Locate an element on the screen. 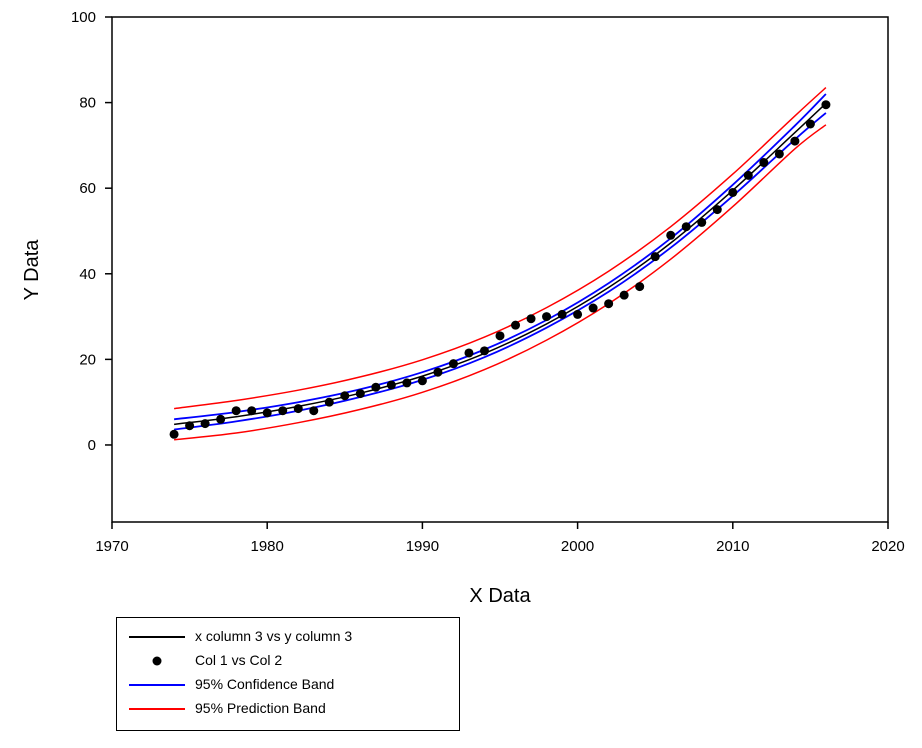  legend-item-prediction: 95% Prediction Band is located at coordinates (288, 709).